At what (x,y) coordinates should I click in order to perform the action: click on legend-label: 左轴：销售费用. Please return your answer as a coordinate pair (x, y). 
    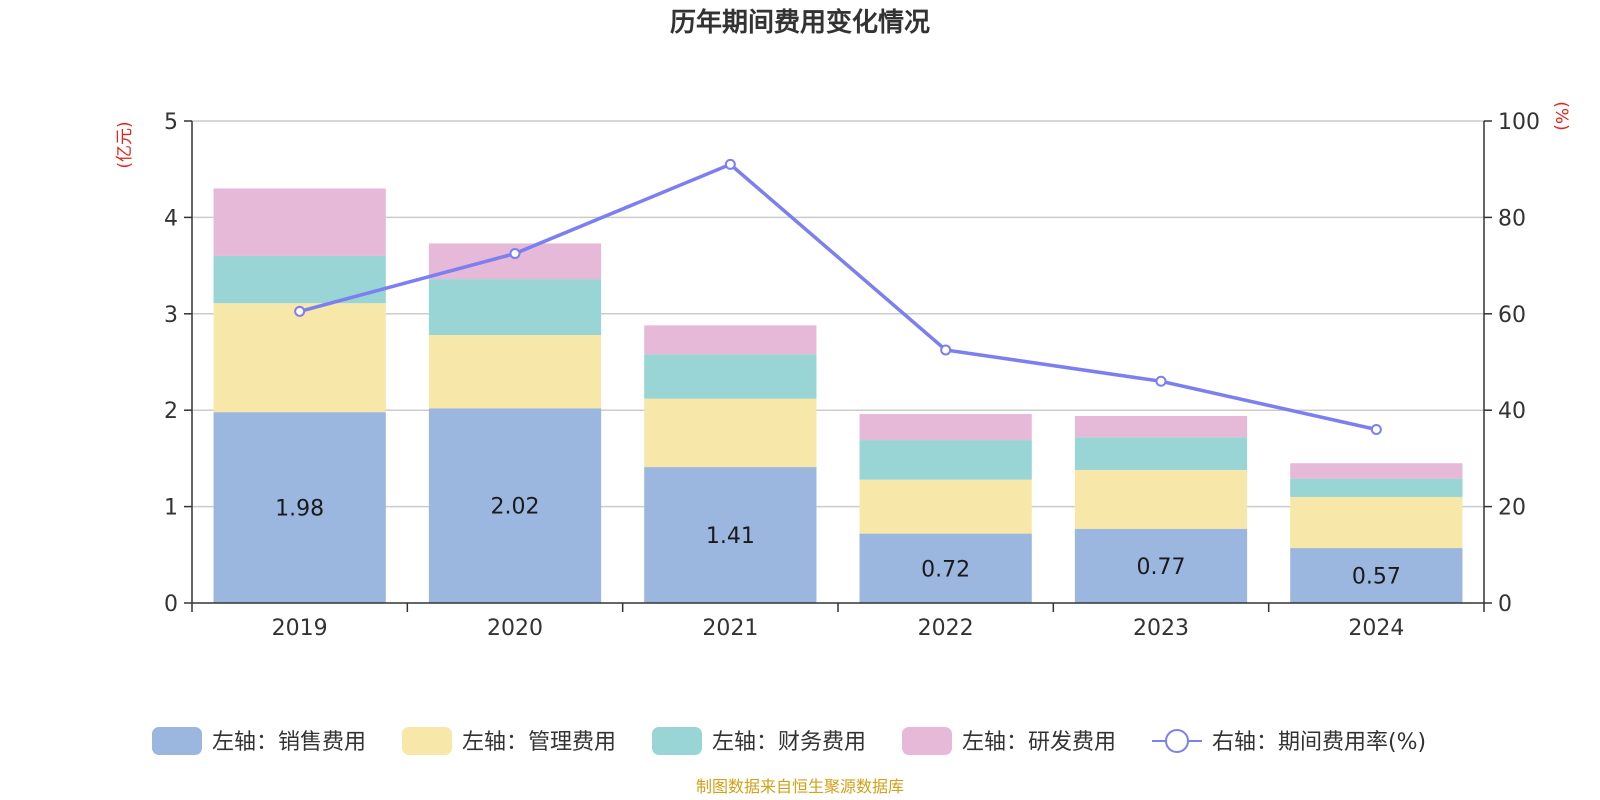
    Looking at the image, I should click on (289, 742).